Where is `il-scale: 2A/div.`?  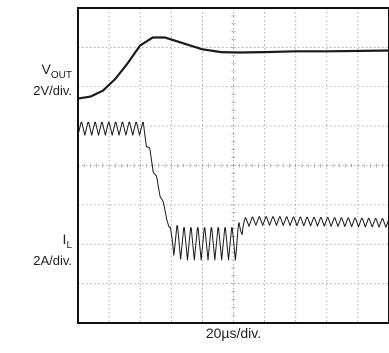
il-scale: 2A/div. is located at coordinates (52, 260).